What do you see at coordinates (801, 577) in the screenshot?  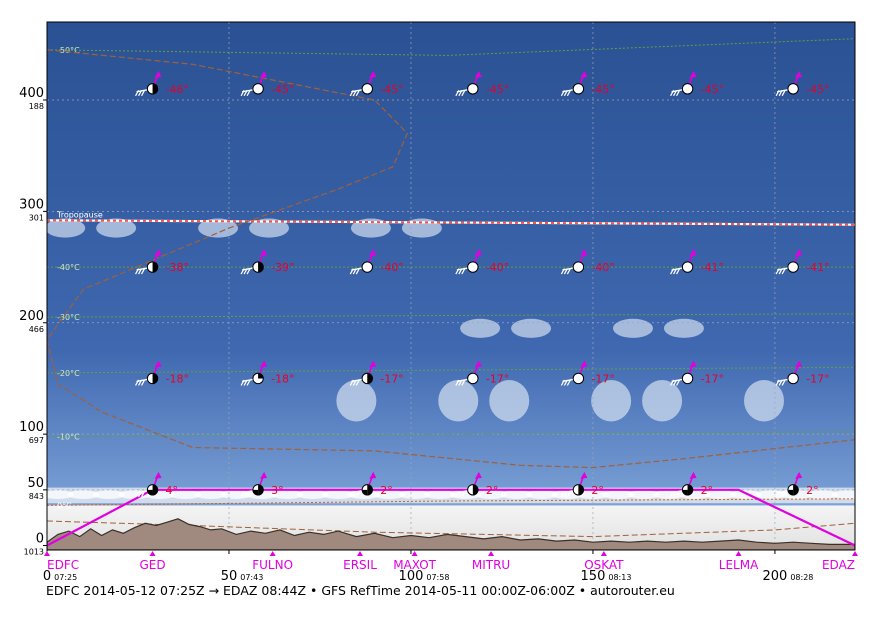 I see `x-tick-time: 08:28` at bounding box center [801, 577].